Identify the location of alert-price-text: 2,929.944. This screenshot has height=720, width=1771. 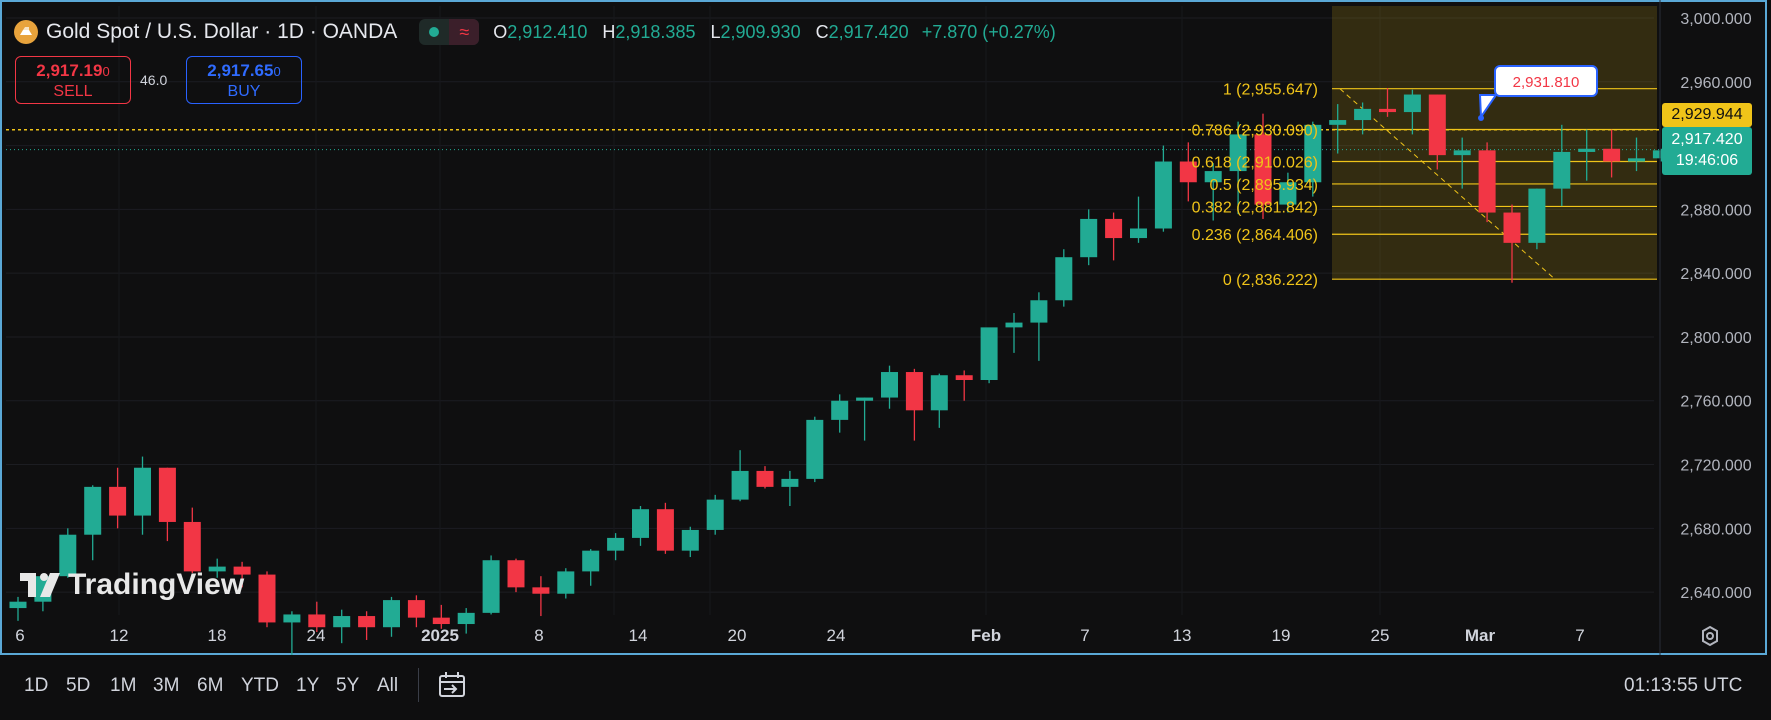
(1707, 114).